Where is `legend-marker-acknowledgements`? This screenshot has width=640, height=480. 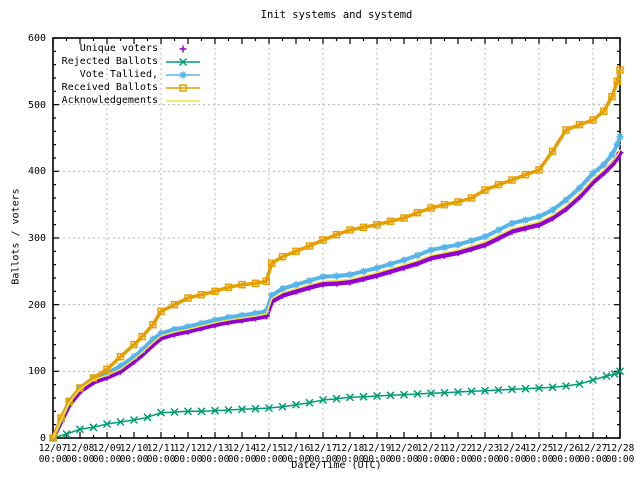 legend-marker-acknowledgements is located at coordinates (184, 101).